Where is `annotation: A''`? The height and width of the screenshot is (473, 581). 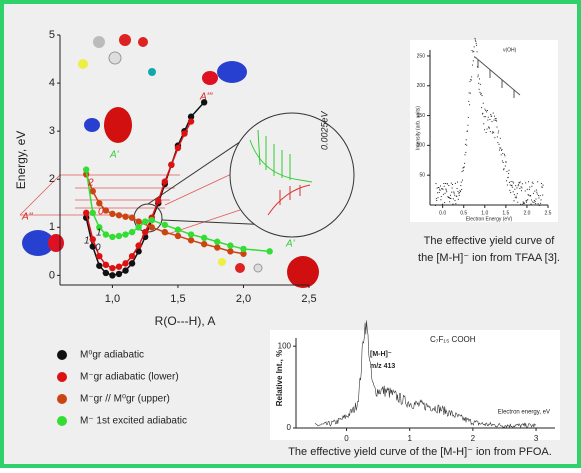 annotation: A'' is located at coordinates (27, 217).